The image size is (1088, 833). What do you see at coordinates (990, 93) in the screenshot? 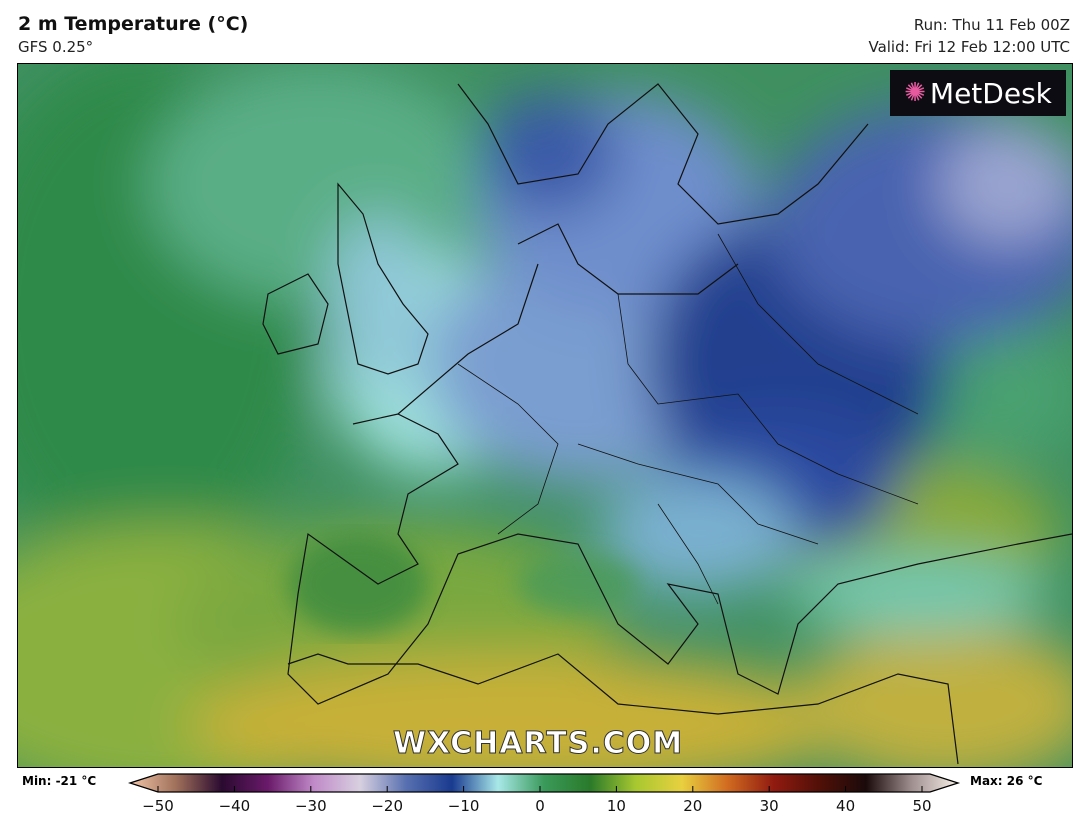
I see `logo-text: MetDesk` at bounding box center [990, 93].